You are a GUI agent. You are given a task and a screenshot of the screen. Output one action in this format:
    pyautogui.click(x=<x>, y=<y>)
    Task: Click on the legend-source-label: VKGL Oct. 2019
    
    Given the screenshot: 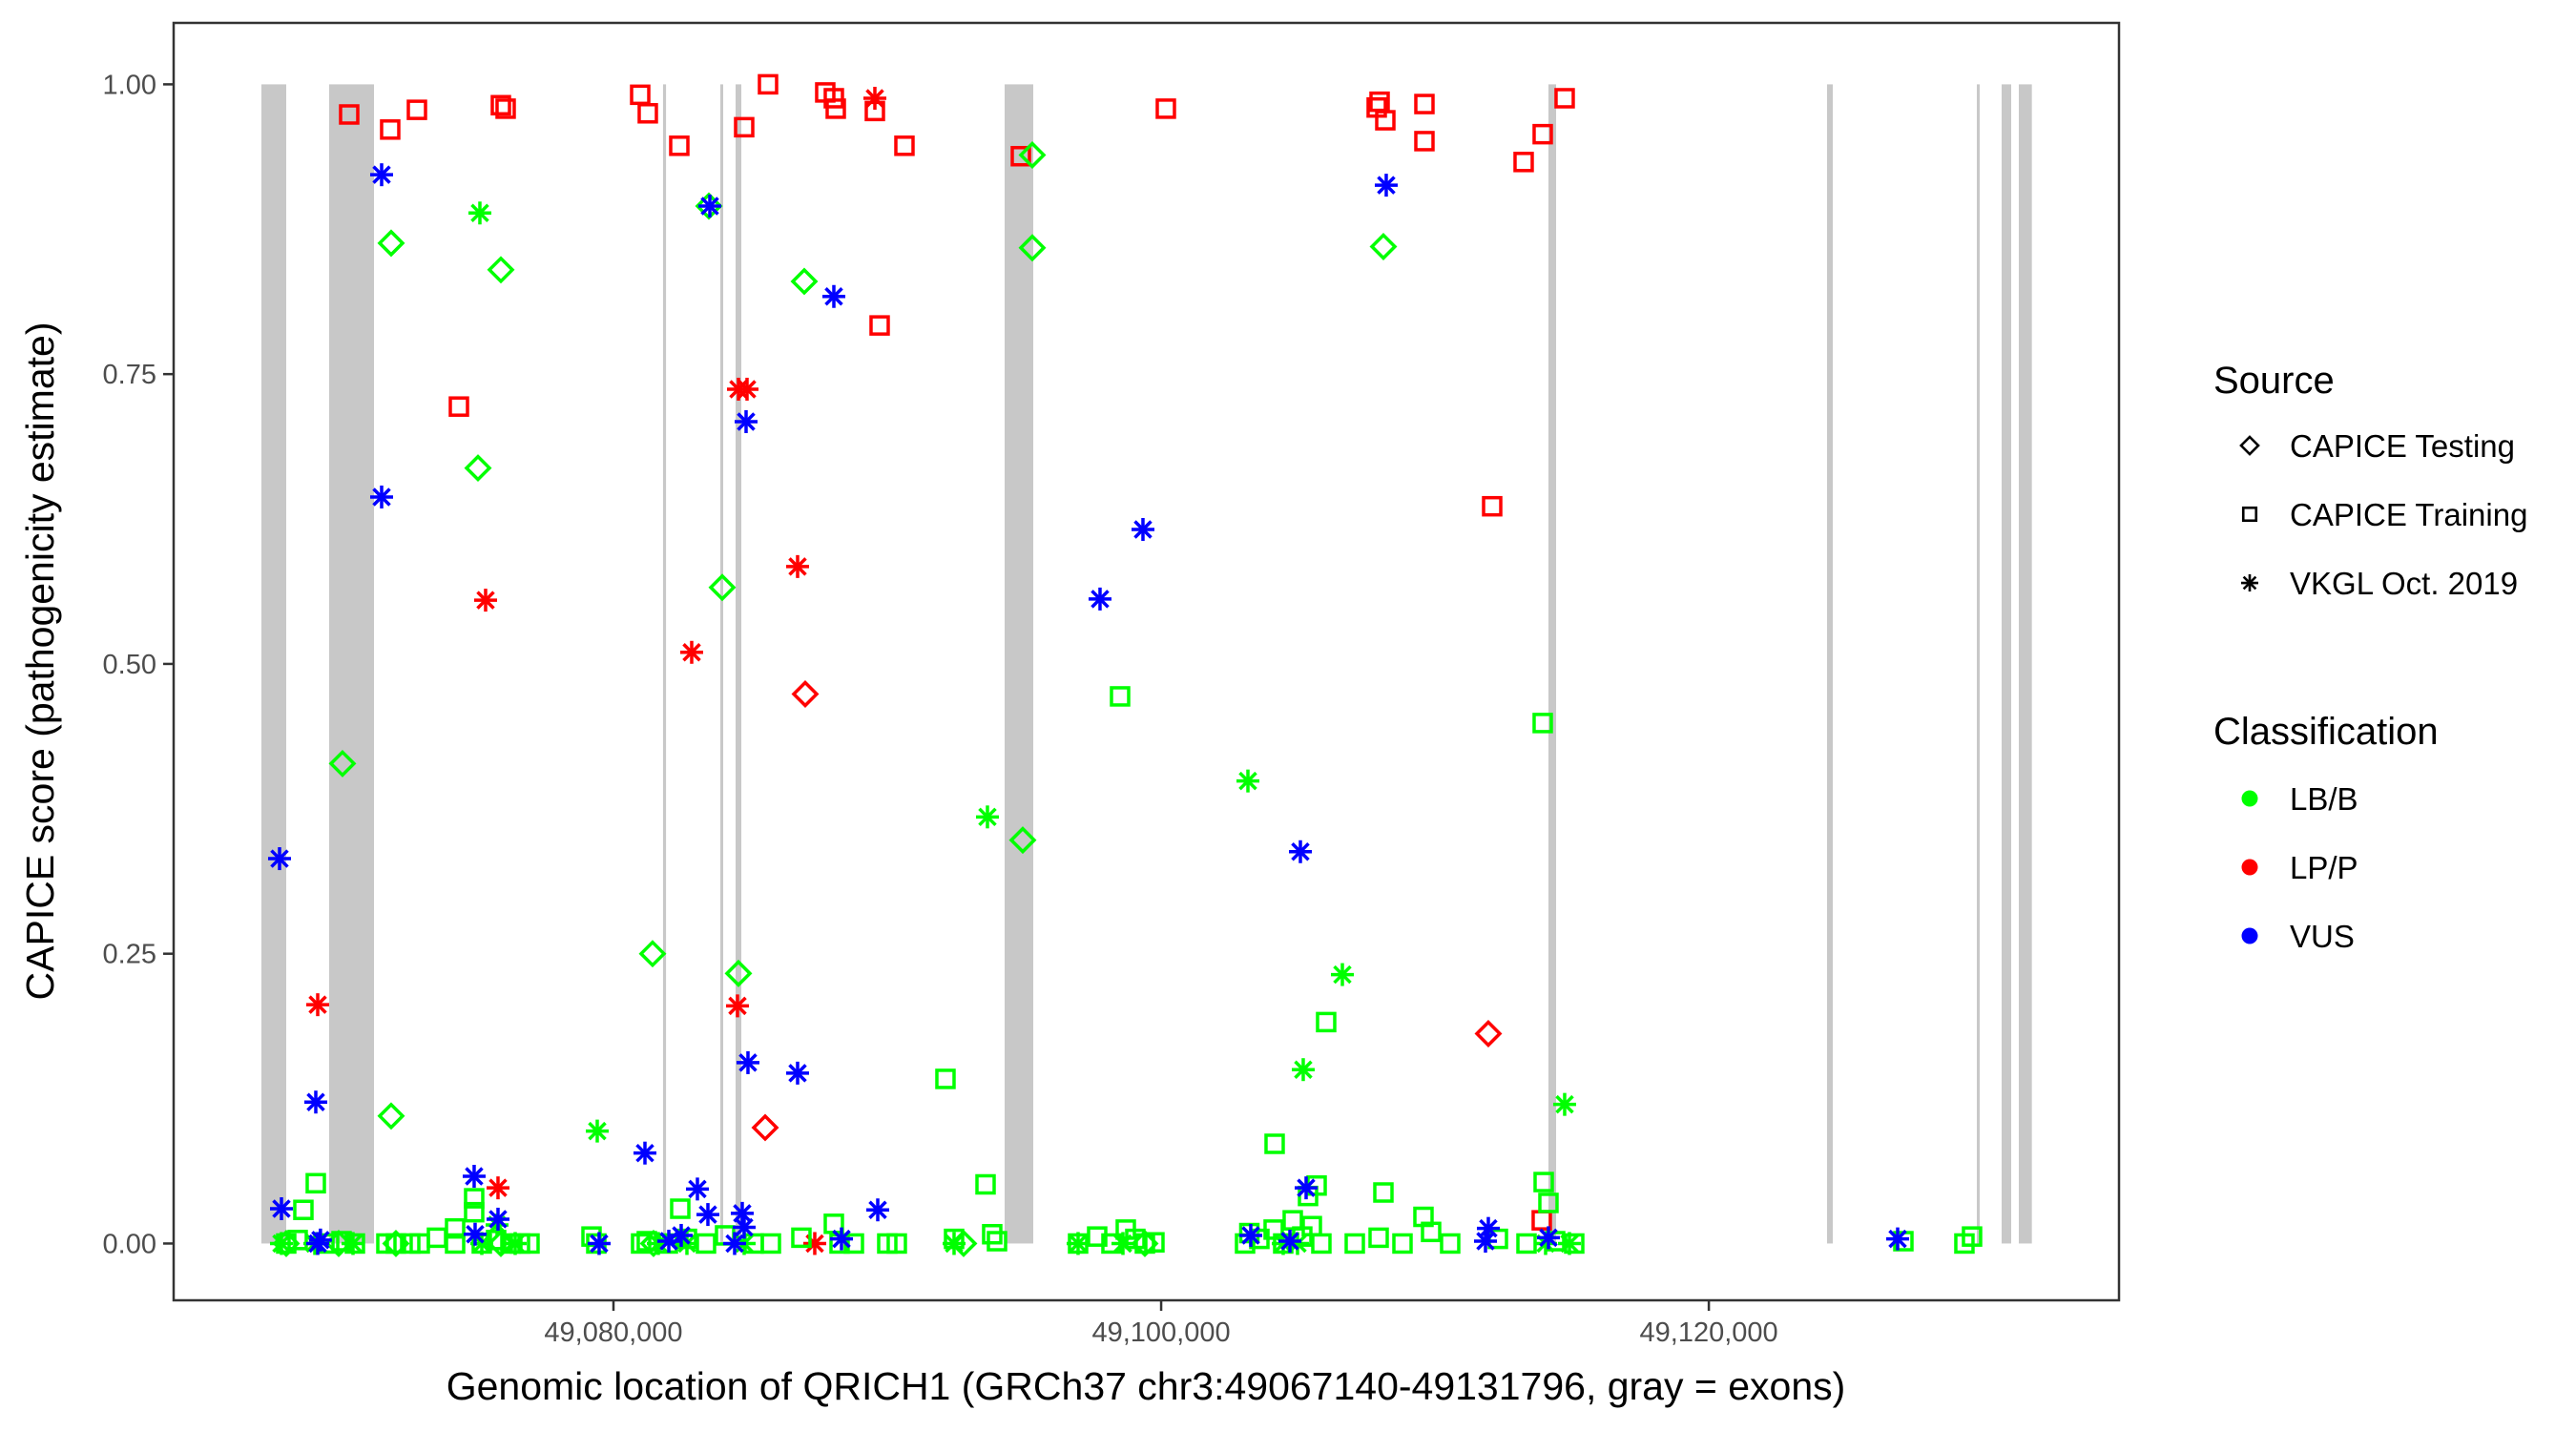 What is the action you would take?
    pyautogui.click(x=2404, y=583)
    